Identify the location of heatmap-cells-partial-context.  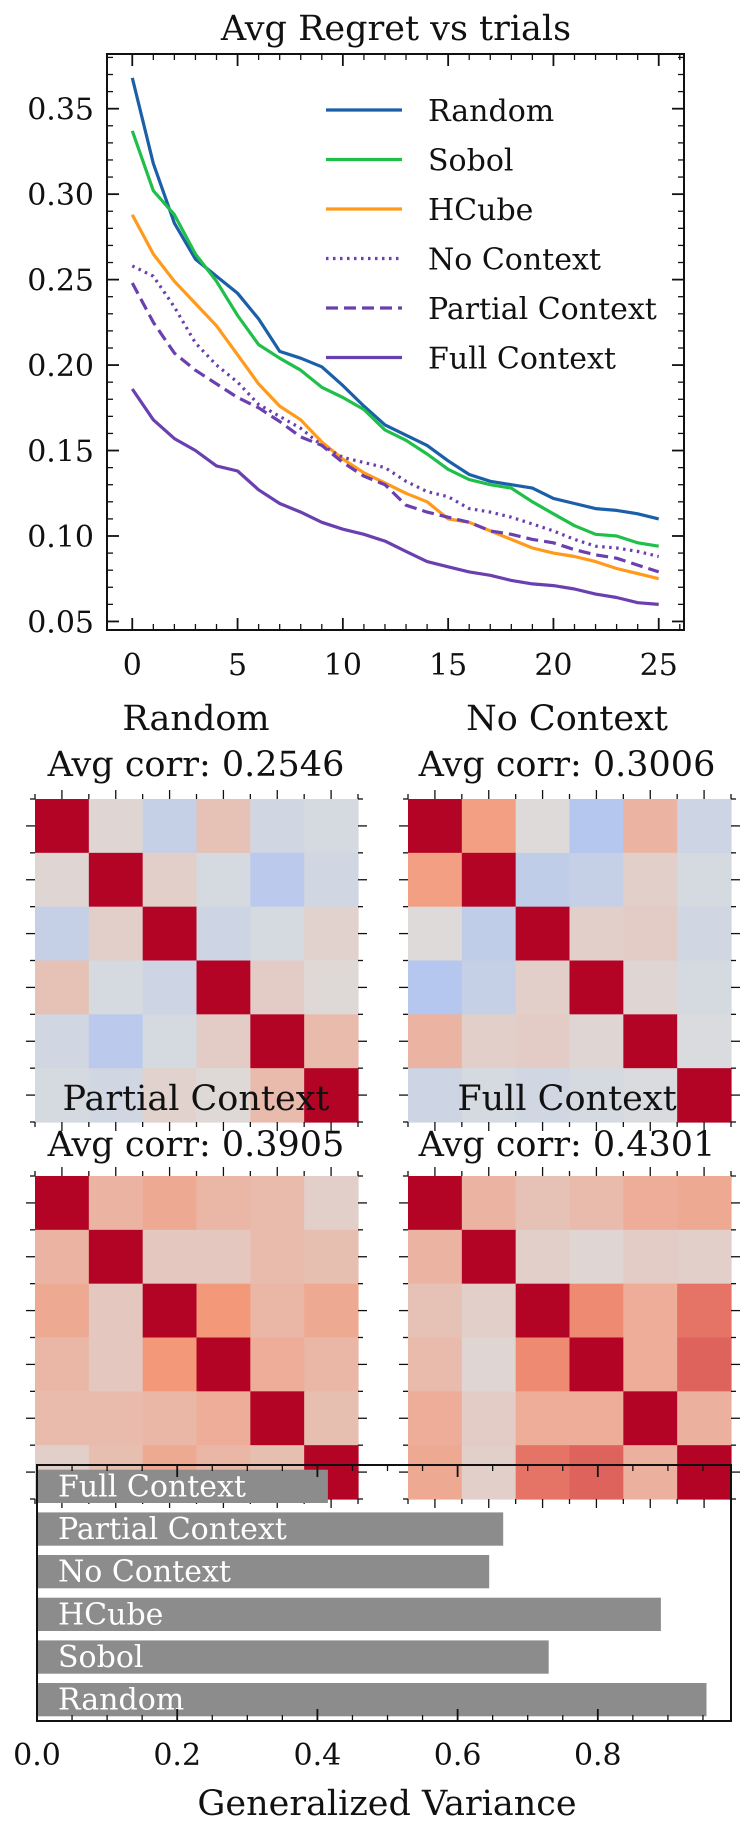
(196, 1337).